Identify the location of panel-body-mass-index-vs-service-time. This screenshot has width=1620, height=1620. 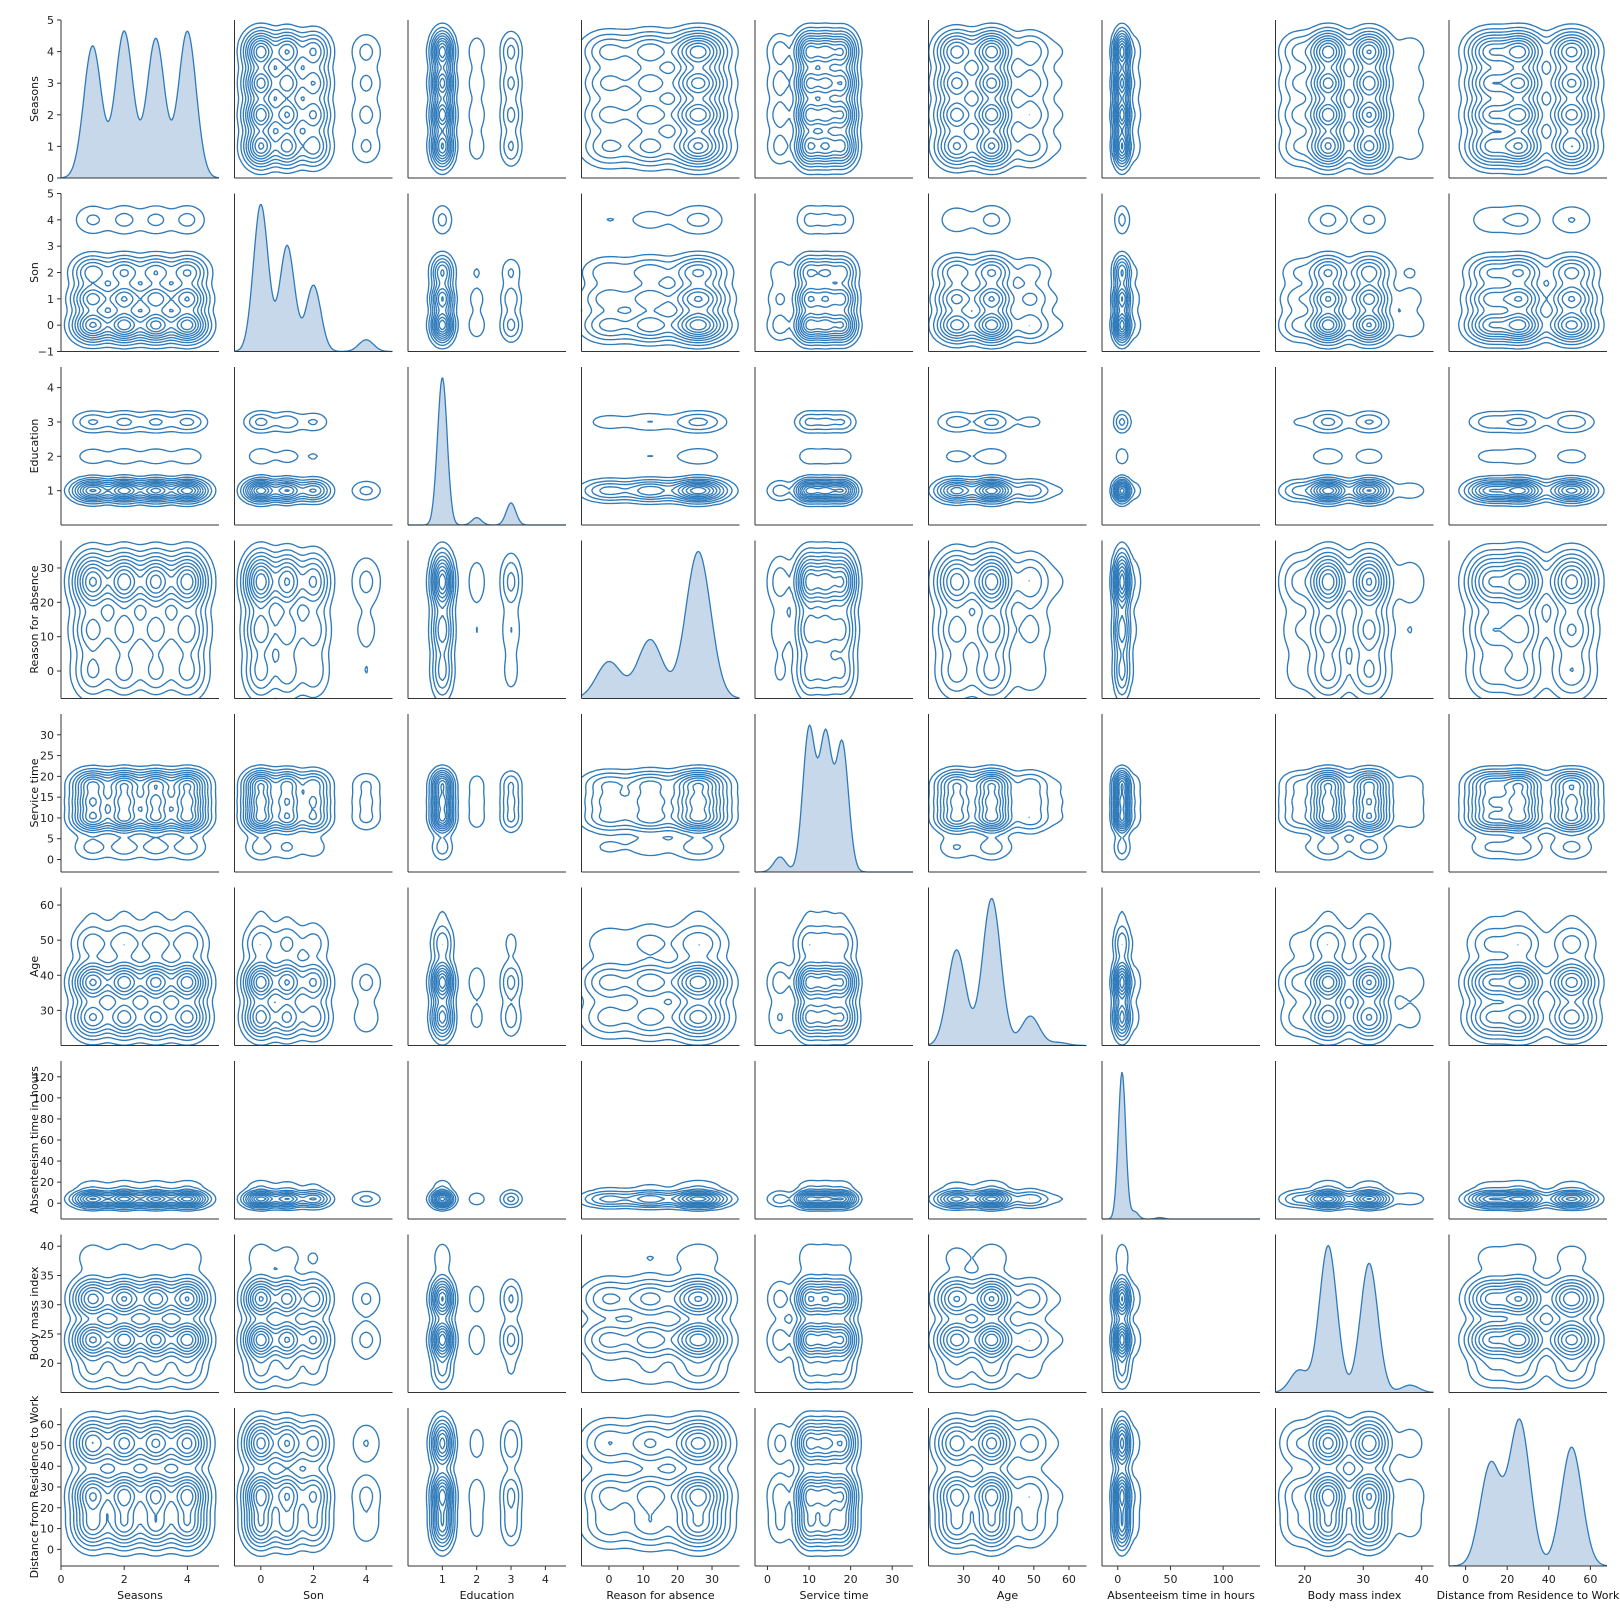
(833, 1313).